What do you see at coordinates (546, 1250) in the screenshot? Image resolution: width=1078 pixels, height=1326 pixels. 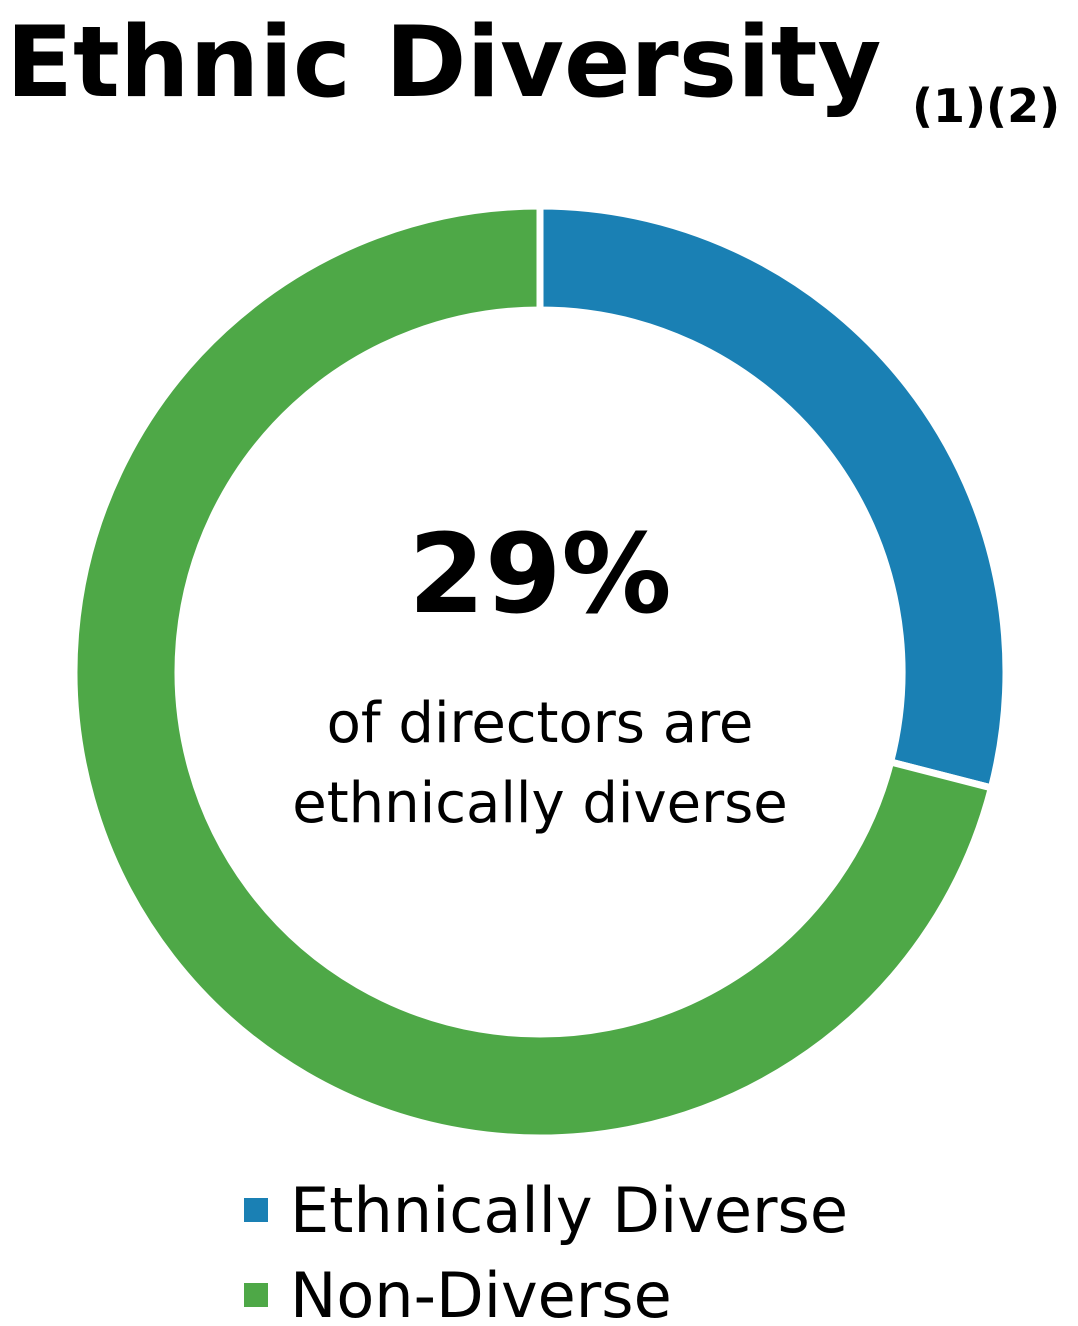 I see `legend: Ethnically Diverse Non-Diverse` at bounding box center [546, 1250].